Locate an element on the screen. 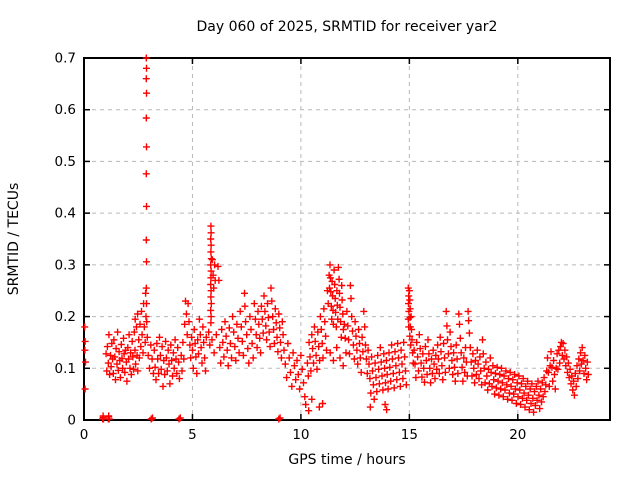  y-tick-label: 0.6 is located at coordinates (65, 110).